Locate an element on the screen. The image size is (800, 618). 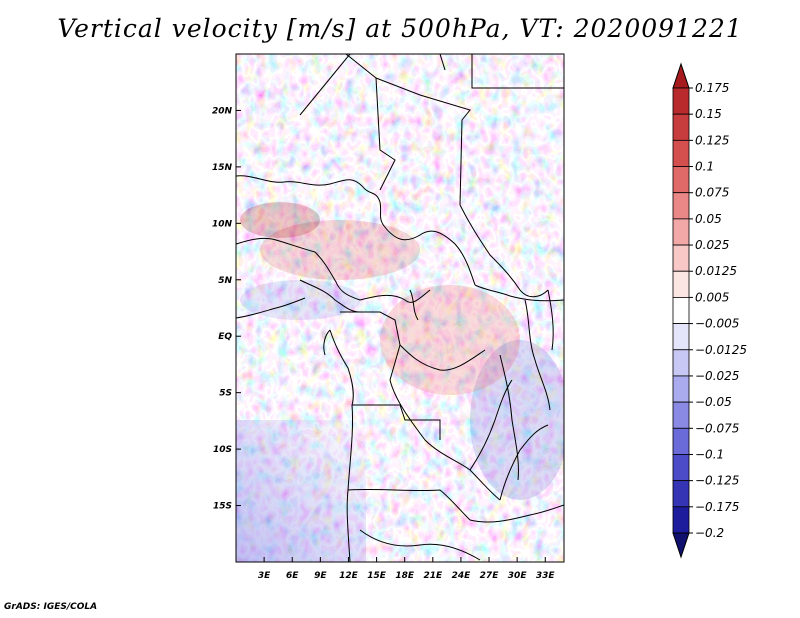
lat-tick-label: 20N is located at coordinates (222, 111).